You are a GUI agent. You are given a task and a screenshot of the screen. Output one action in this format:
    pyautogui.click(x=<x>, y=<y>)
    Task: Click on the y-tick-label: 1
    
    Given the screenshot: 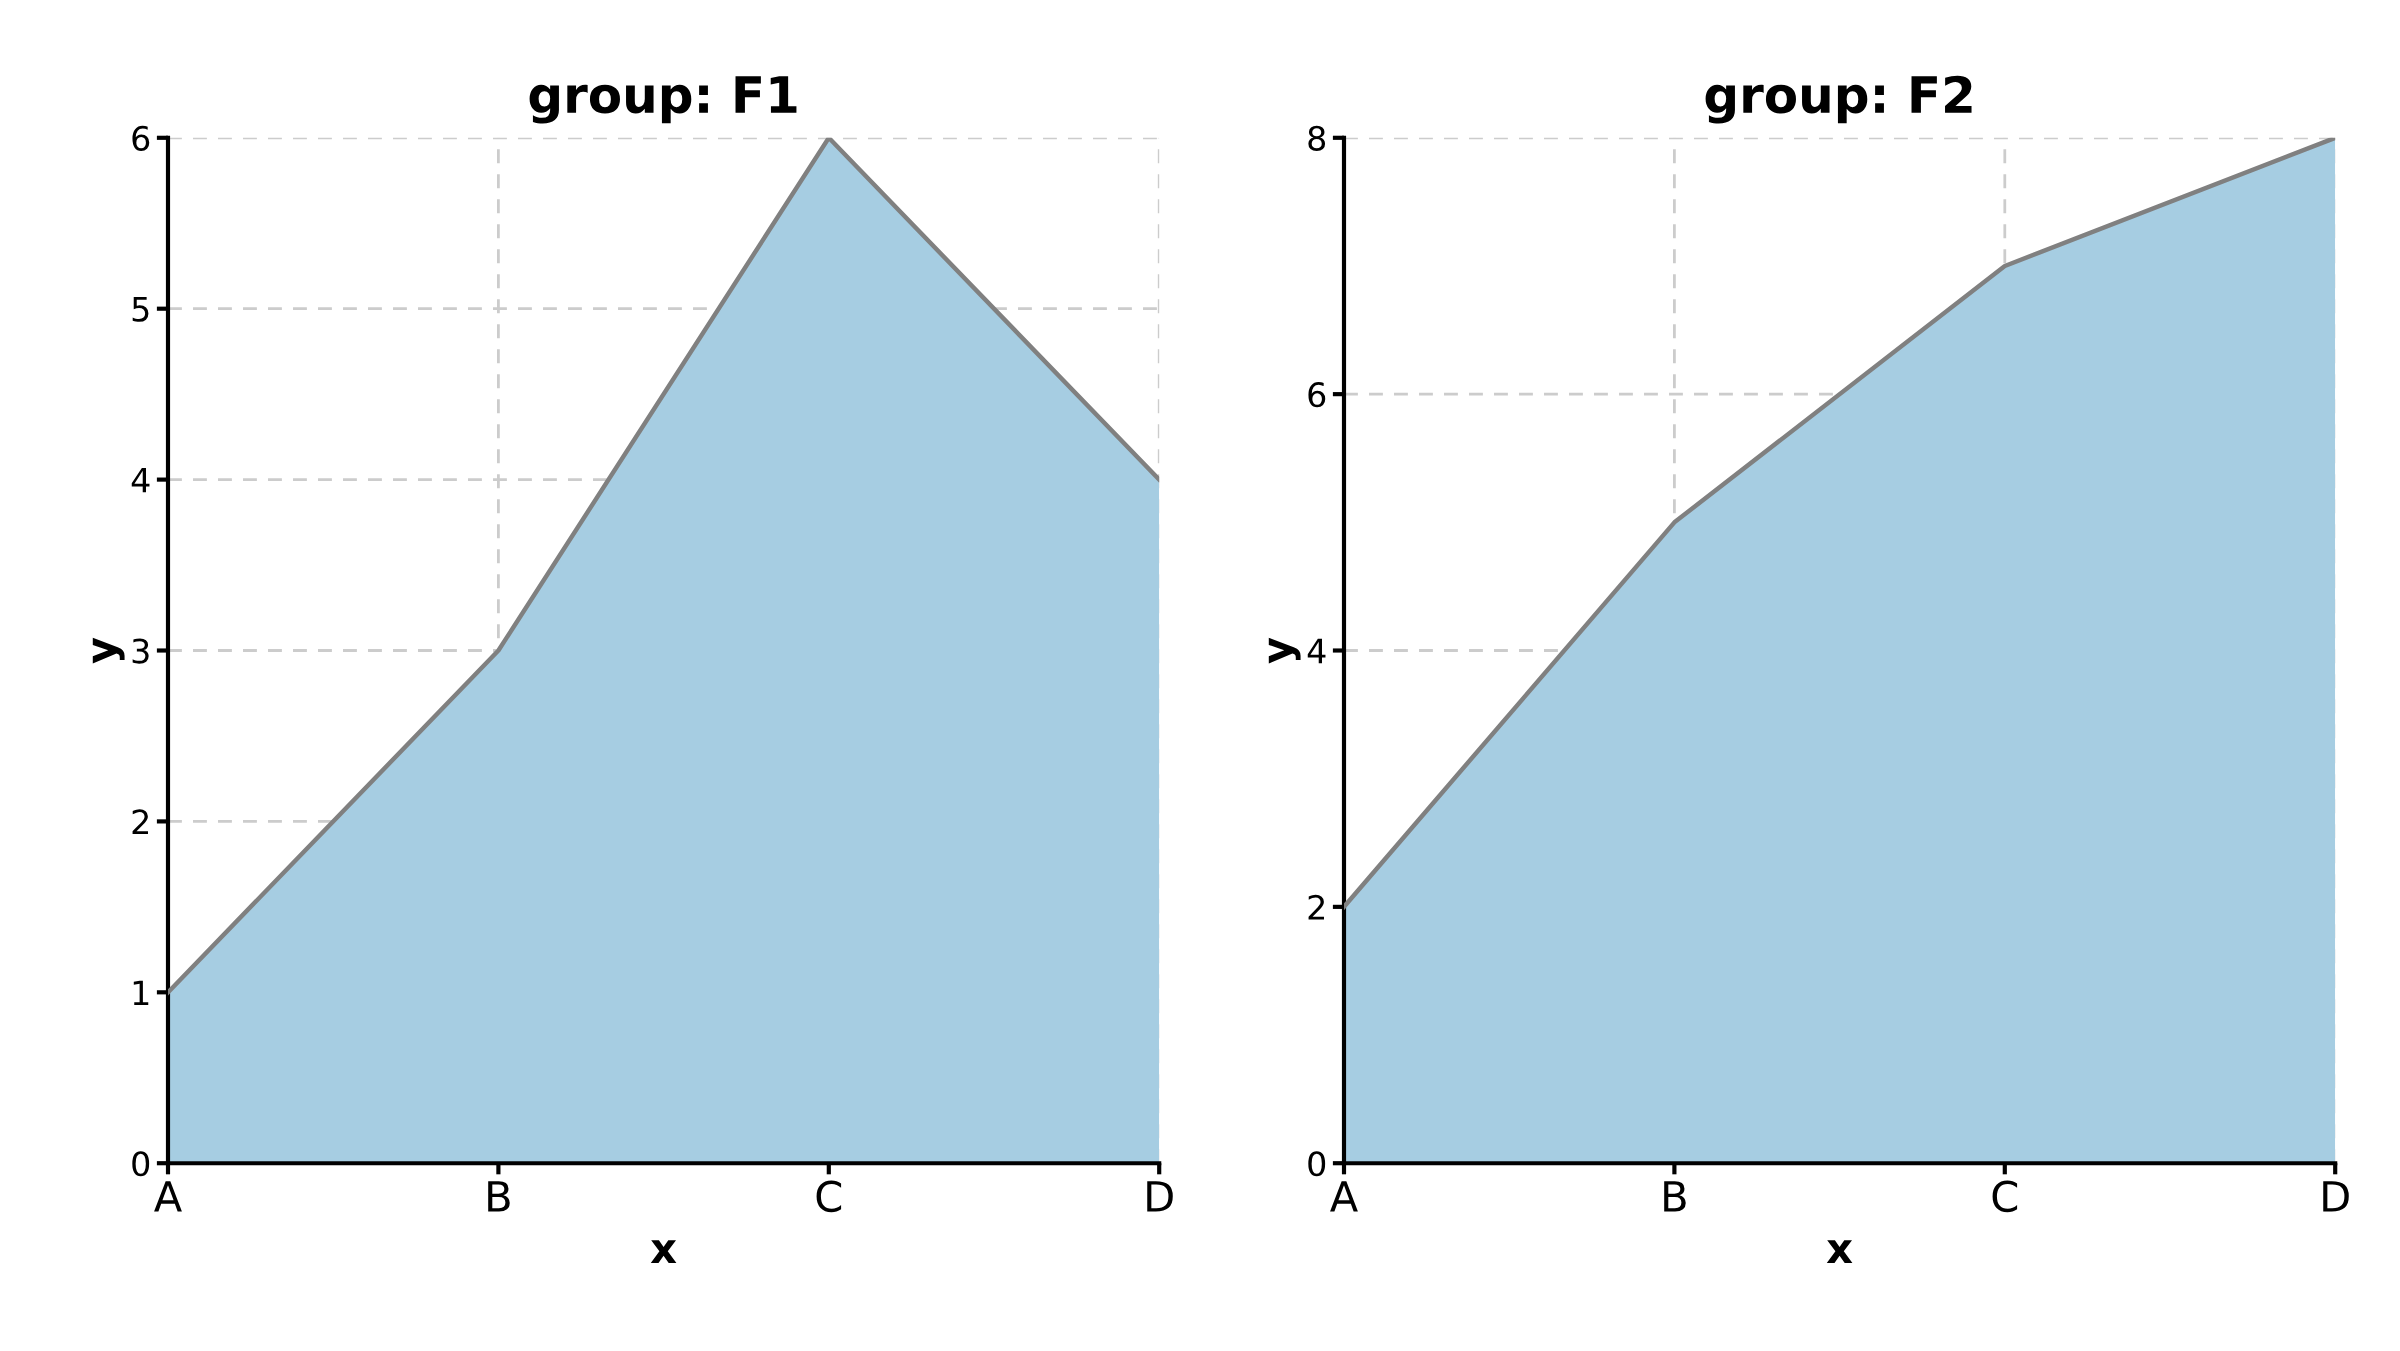 What is the action you would take?
    pyautogui.click(x=141, y=992)
    